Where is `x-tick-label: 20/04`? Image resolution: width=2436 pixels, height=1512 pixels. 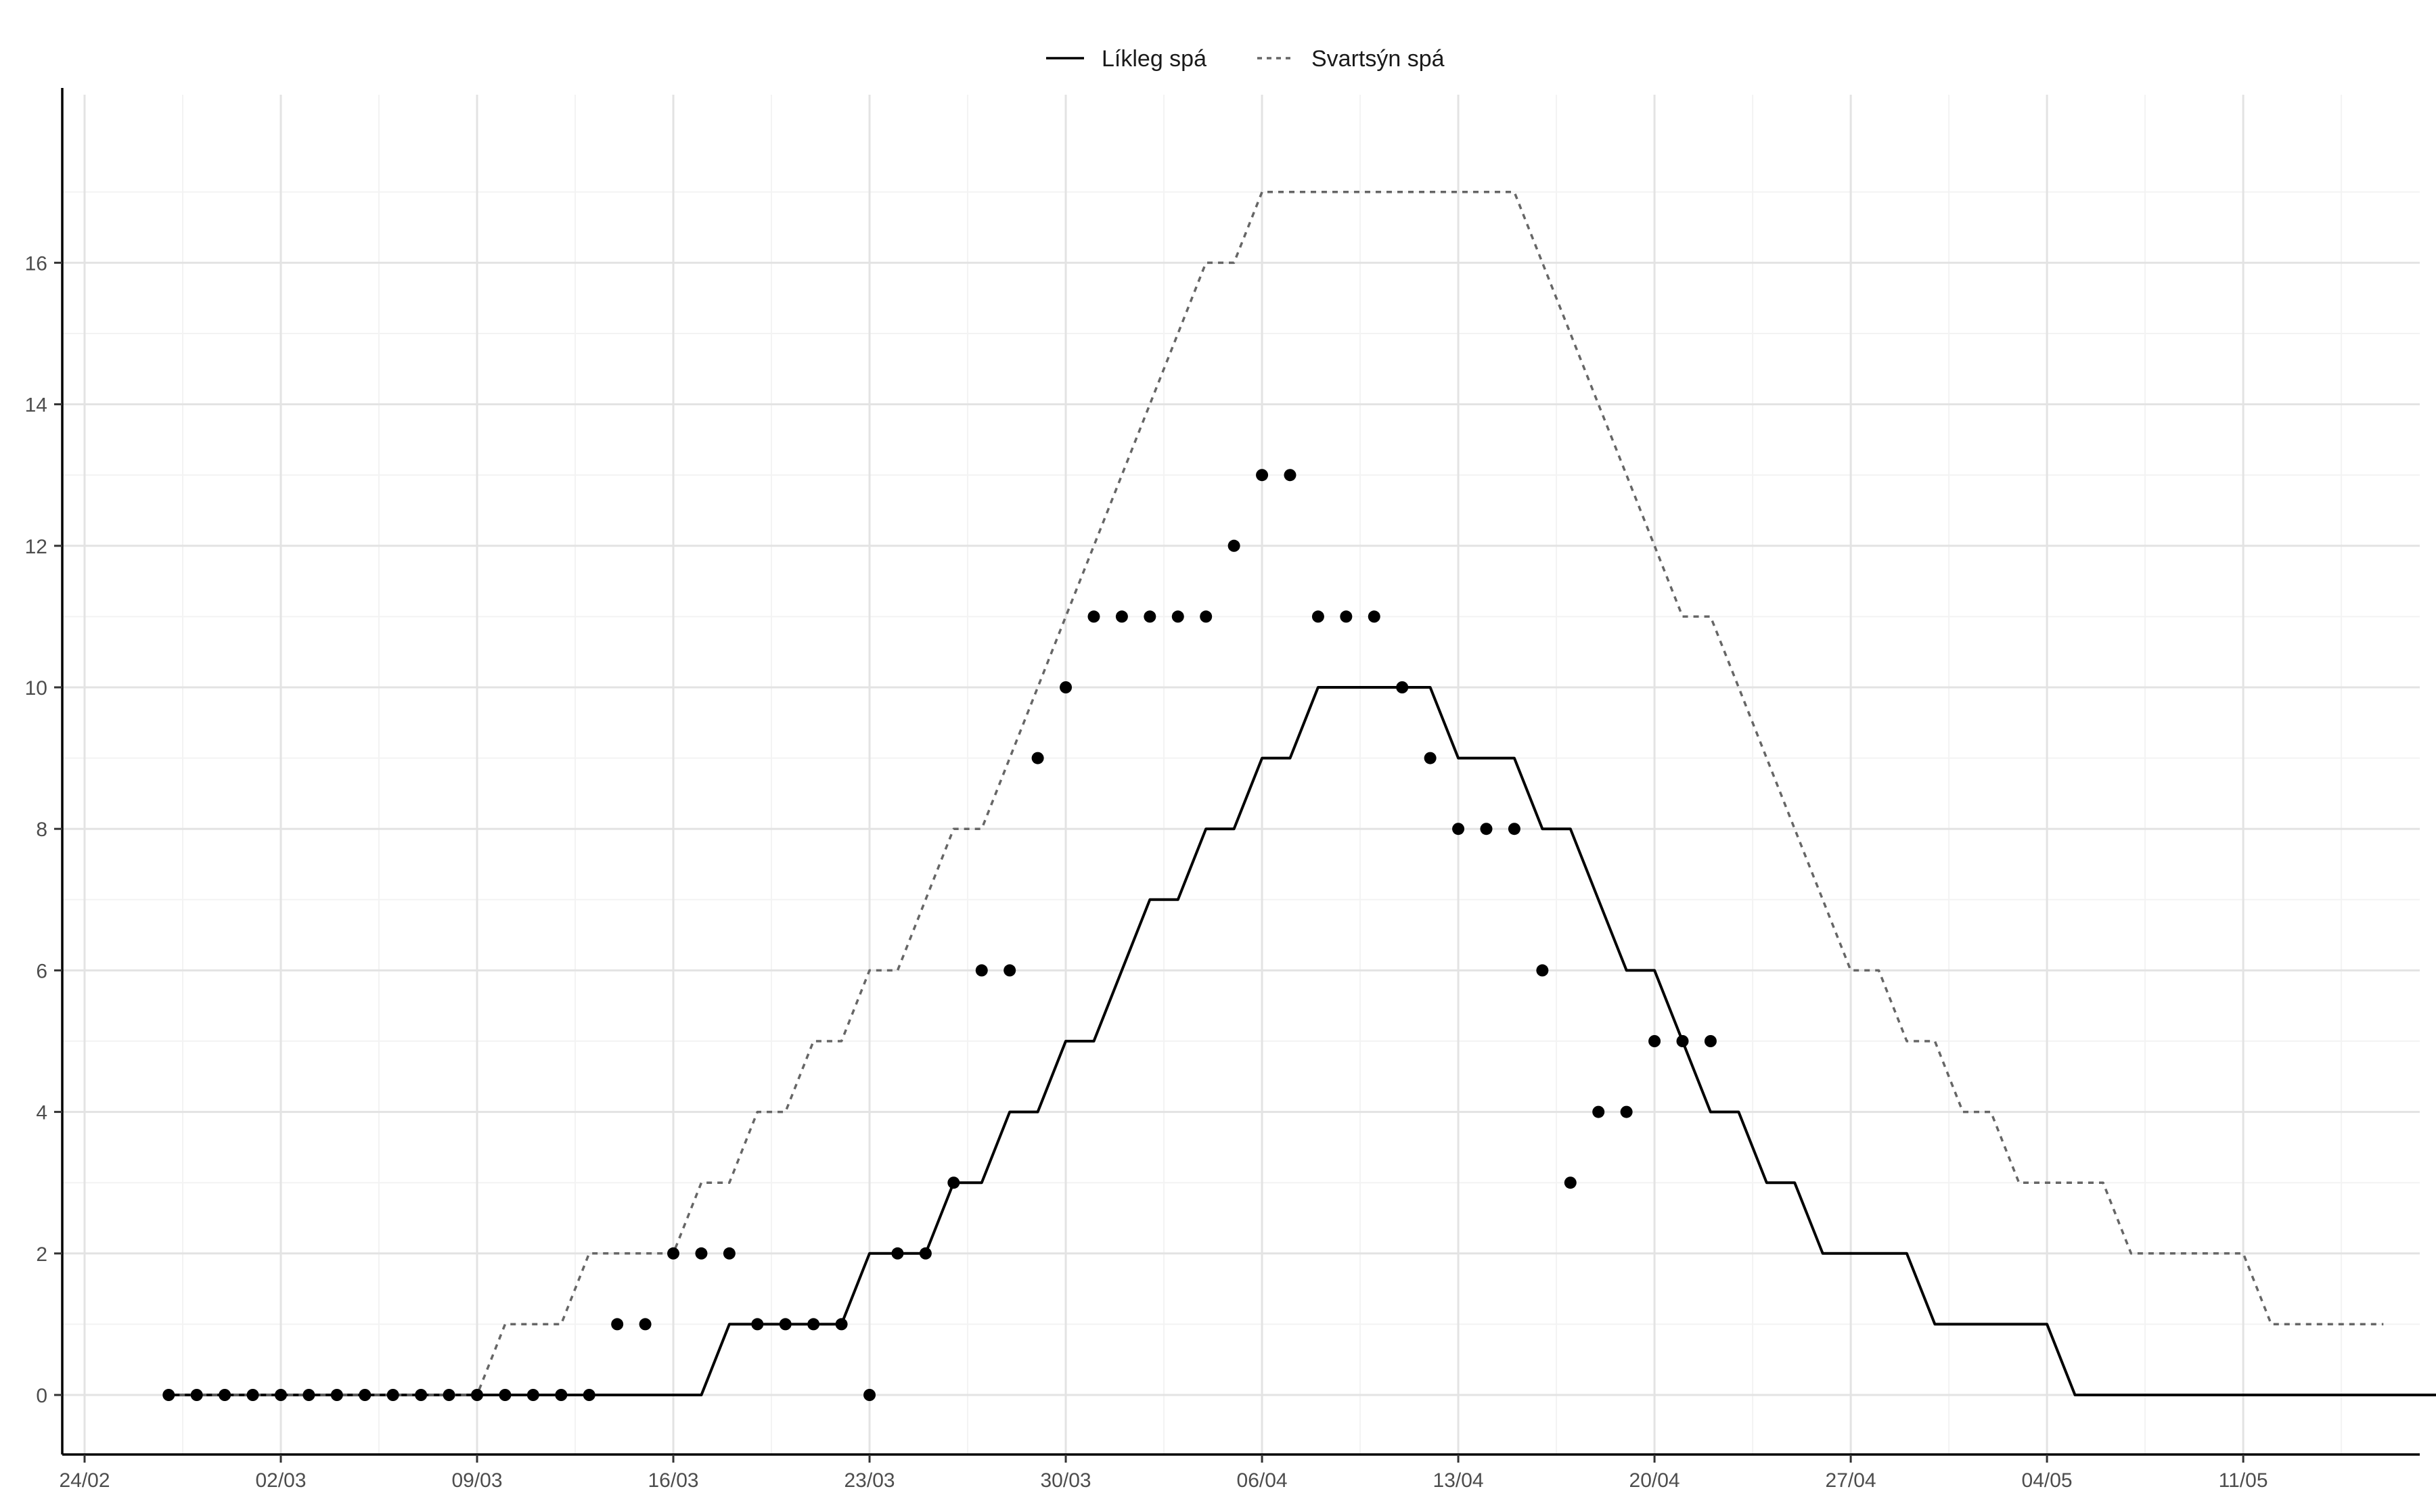
x-tick-label: 20/04 is located at coordinates (1654, 1480).